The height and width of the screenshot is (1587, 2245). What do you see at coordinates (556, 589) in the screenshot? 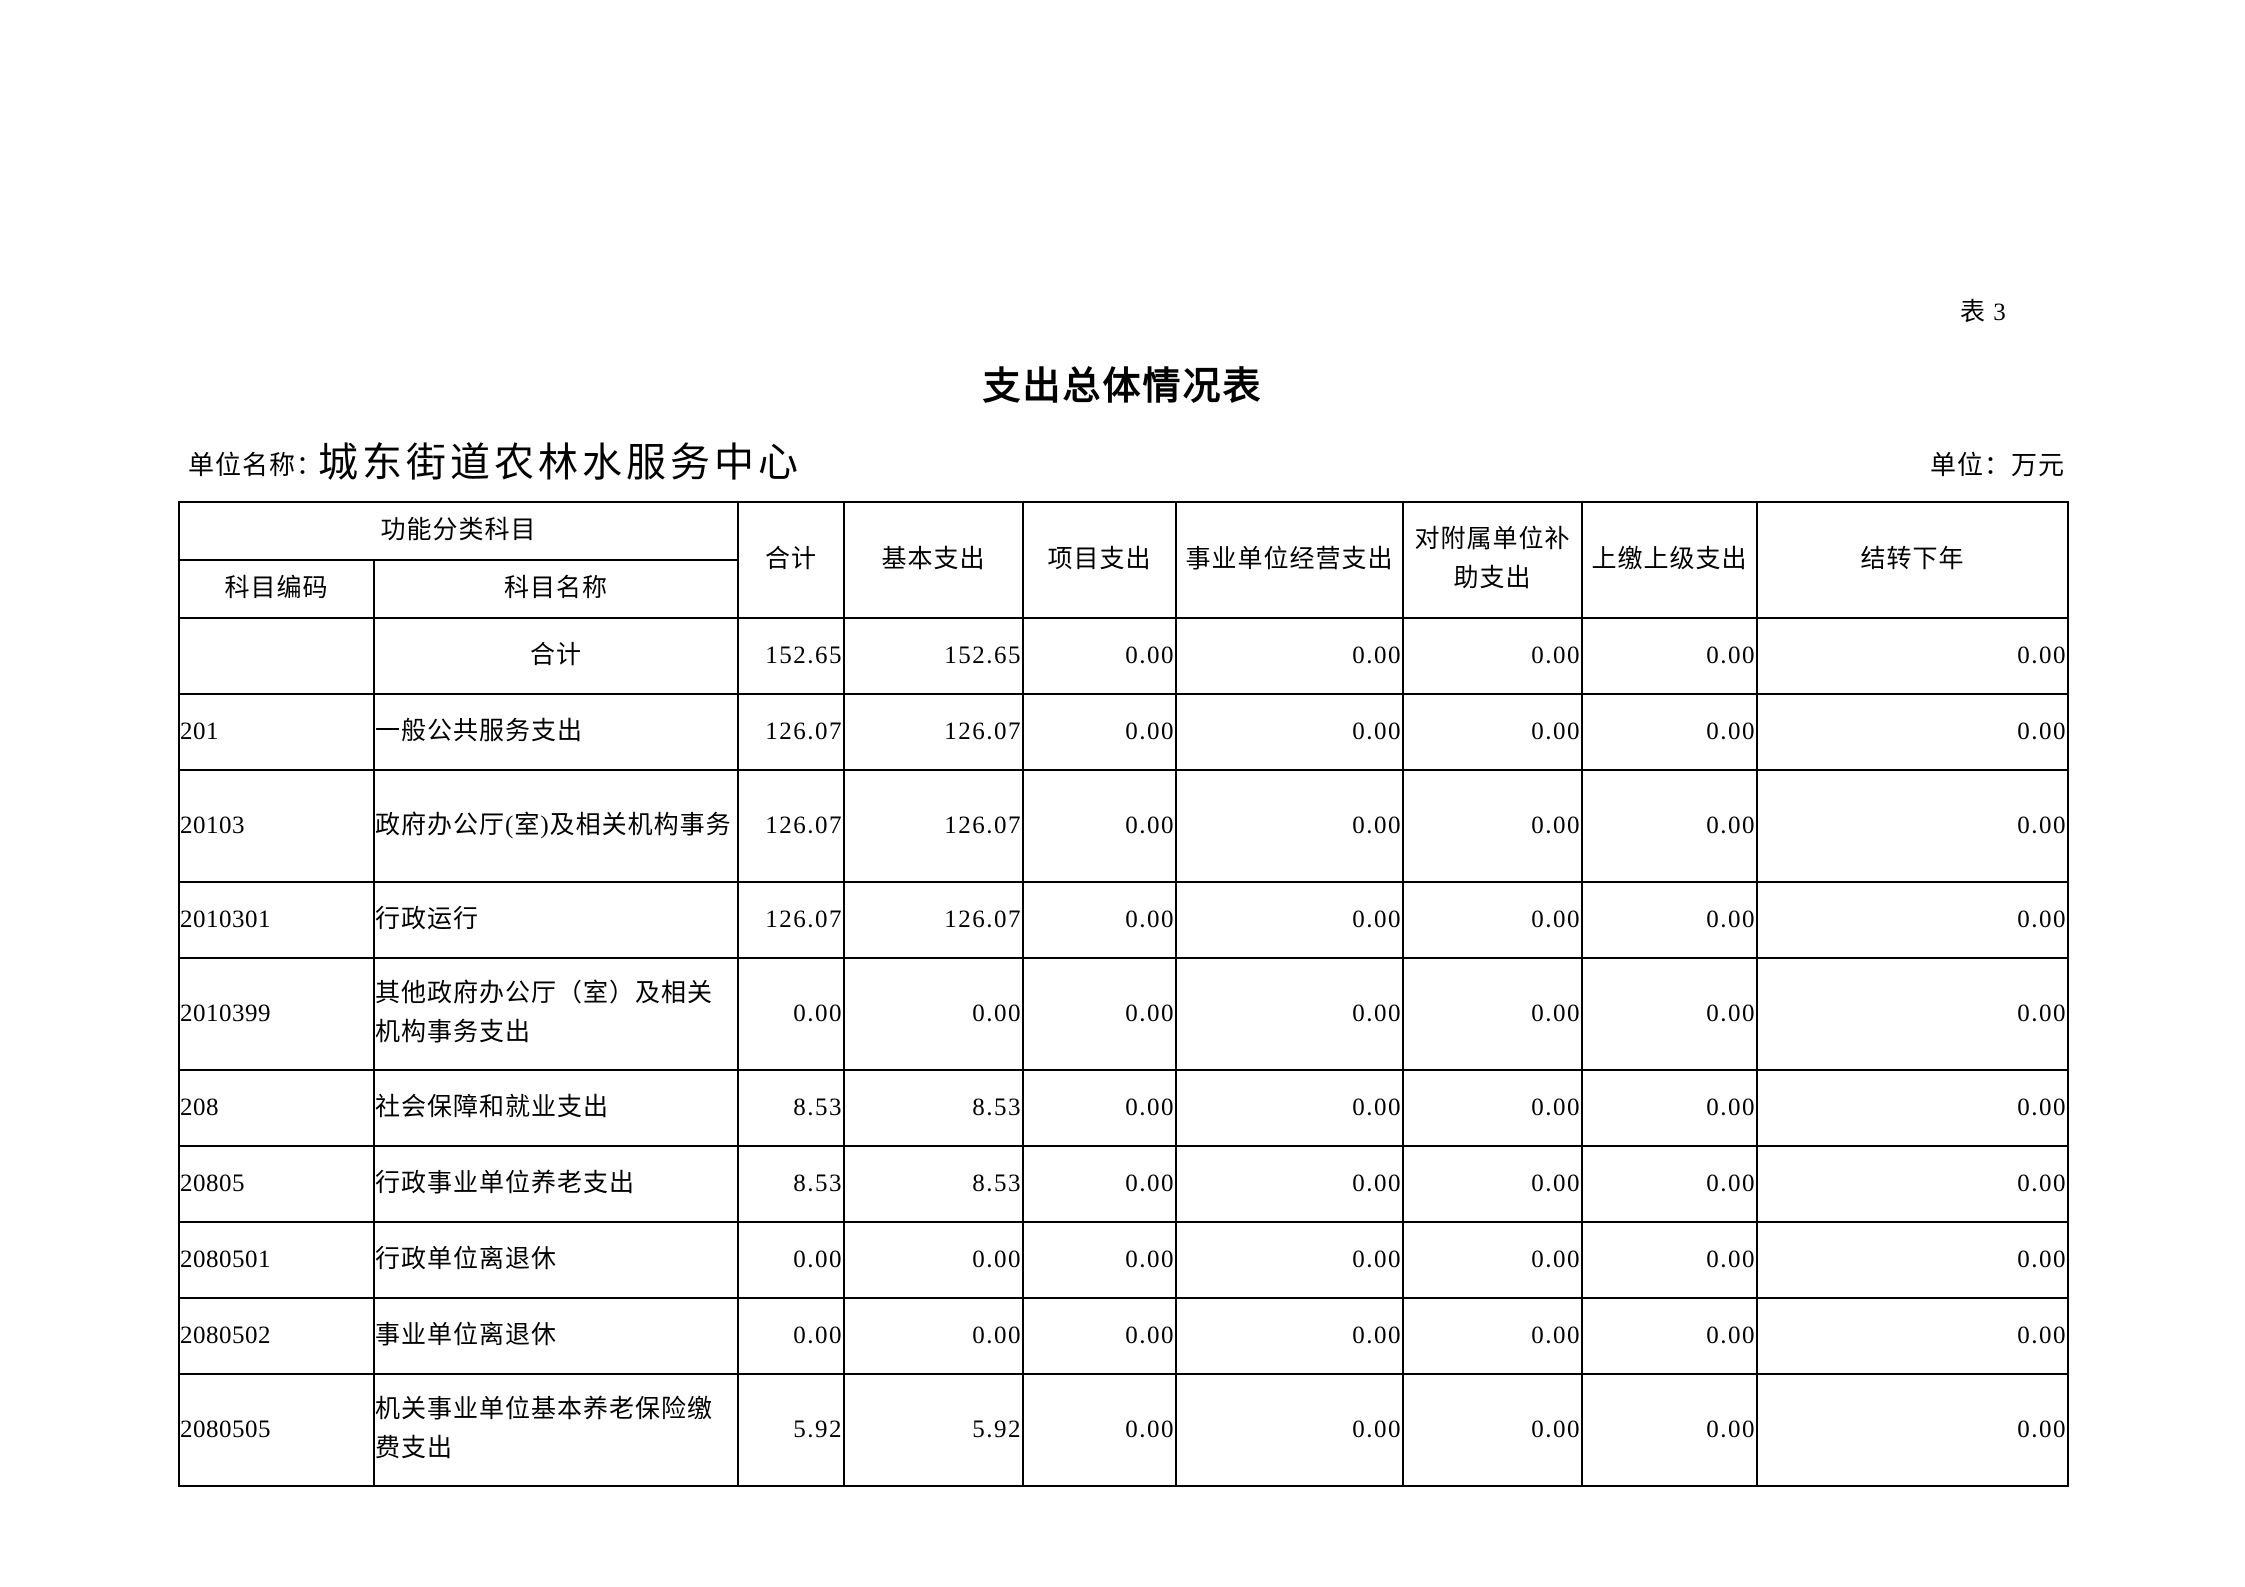
I see `header-subject-name: 科目名称` at bounding box center [556, 589].